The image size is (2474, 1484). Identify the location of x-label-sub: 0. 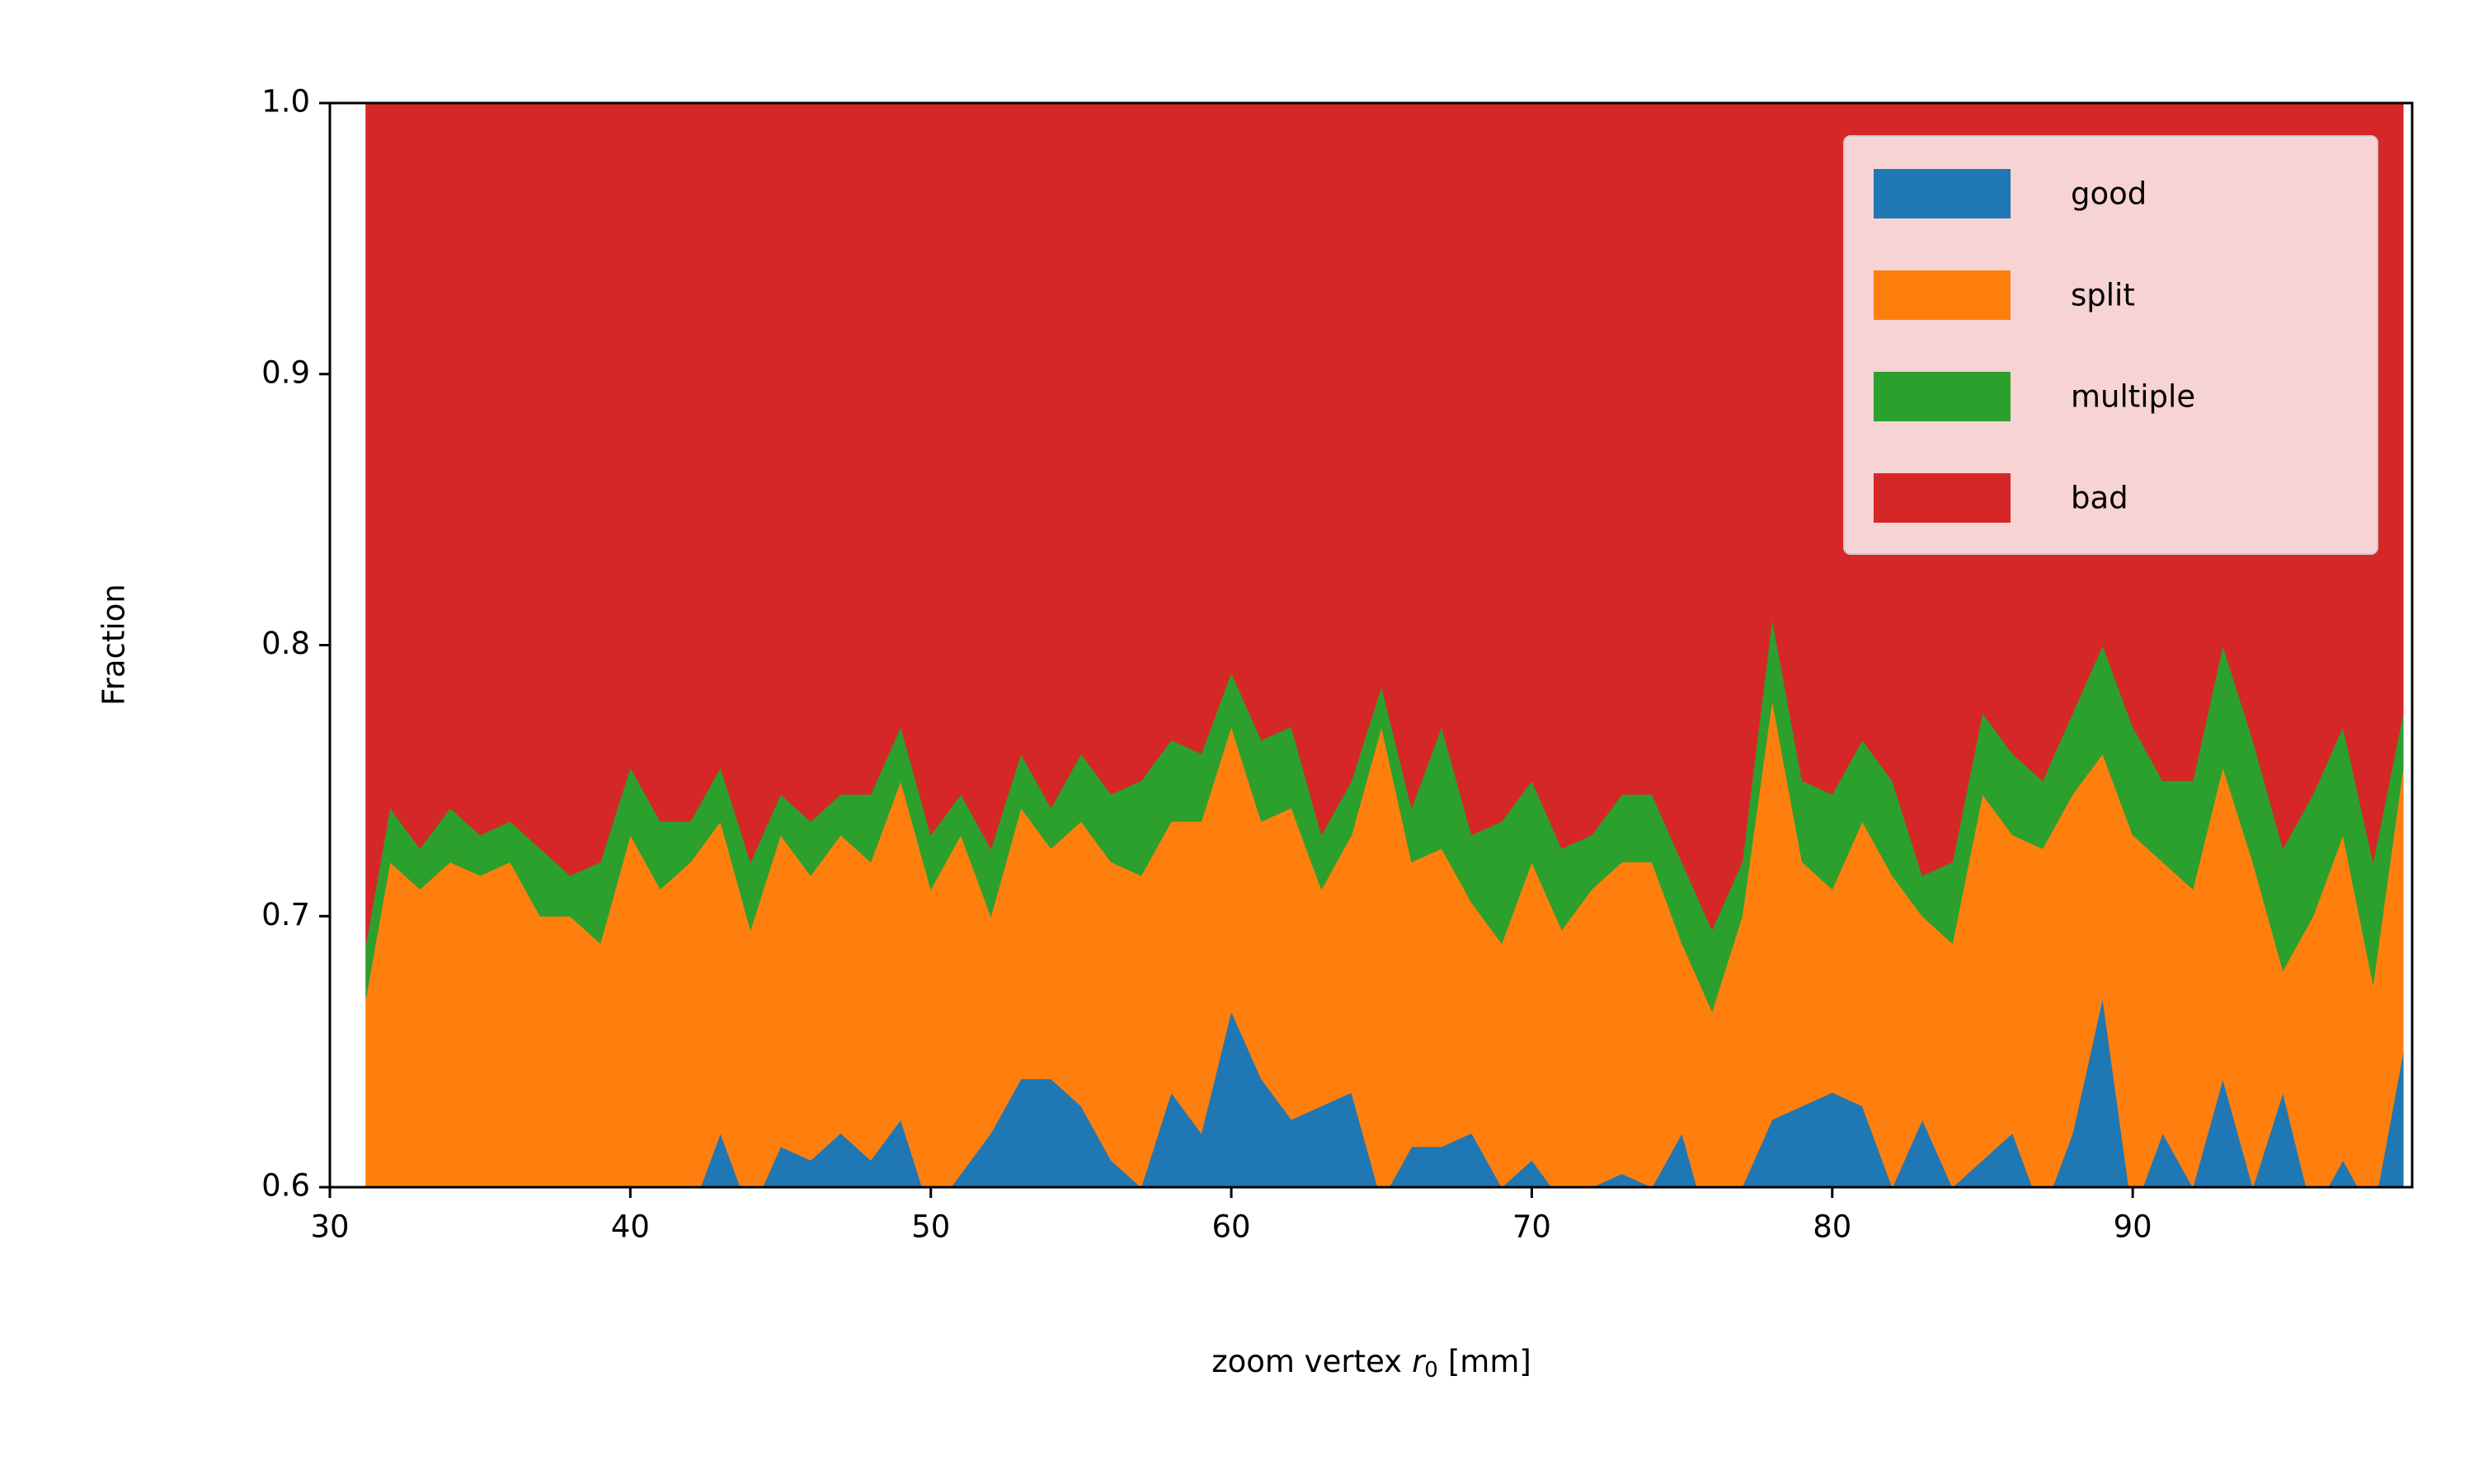
(1431, 1370).